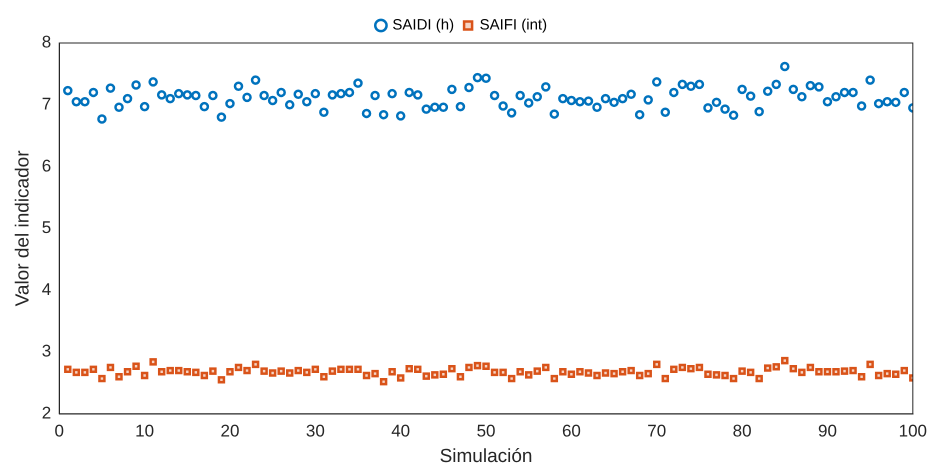 This screenshot has height=476, width=938. I want to click on y-tick-label: 4, so click(47, 289).